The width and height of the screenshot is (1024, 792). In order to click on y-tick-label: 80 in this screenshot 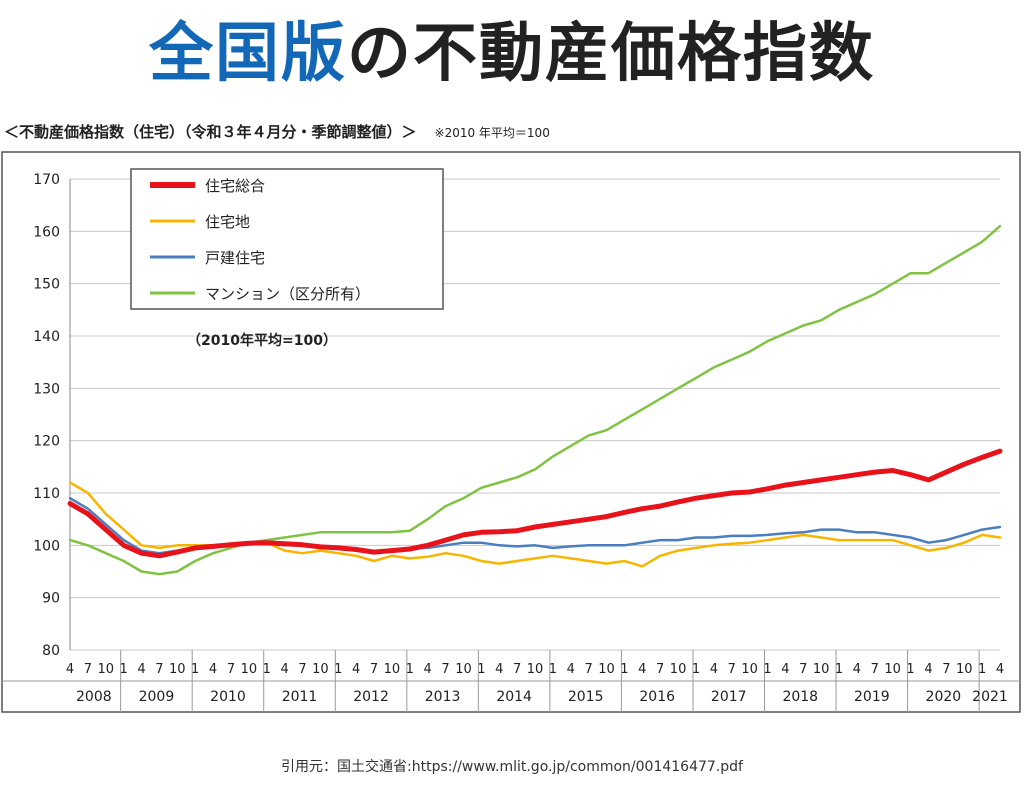, I will do `click(51, 651)`.